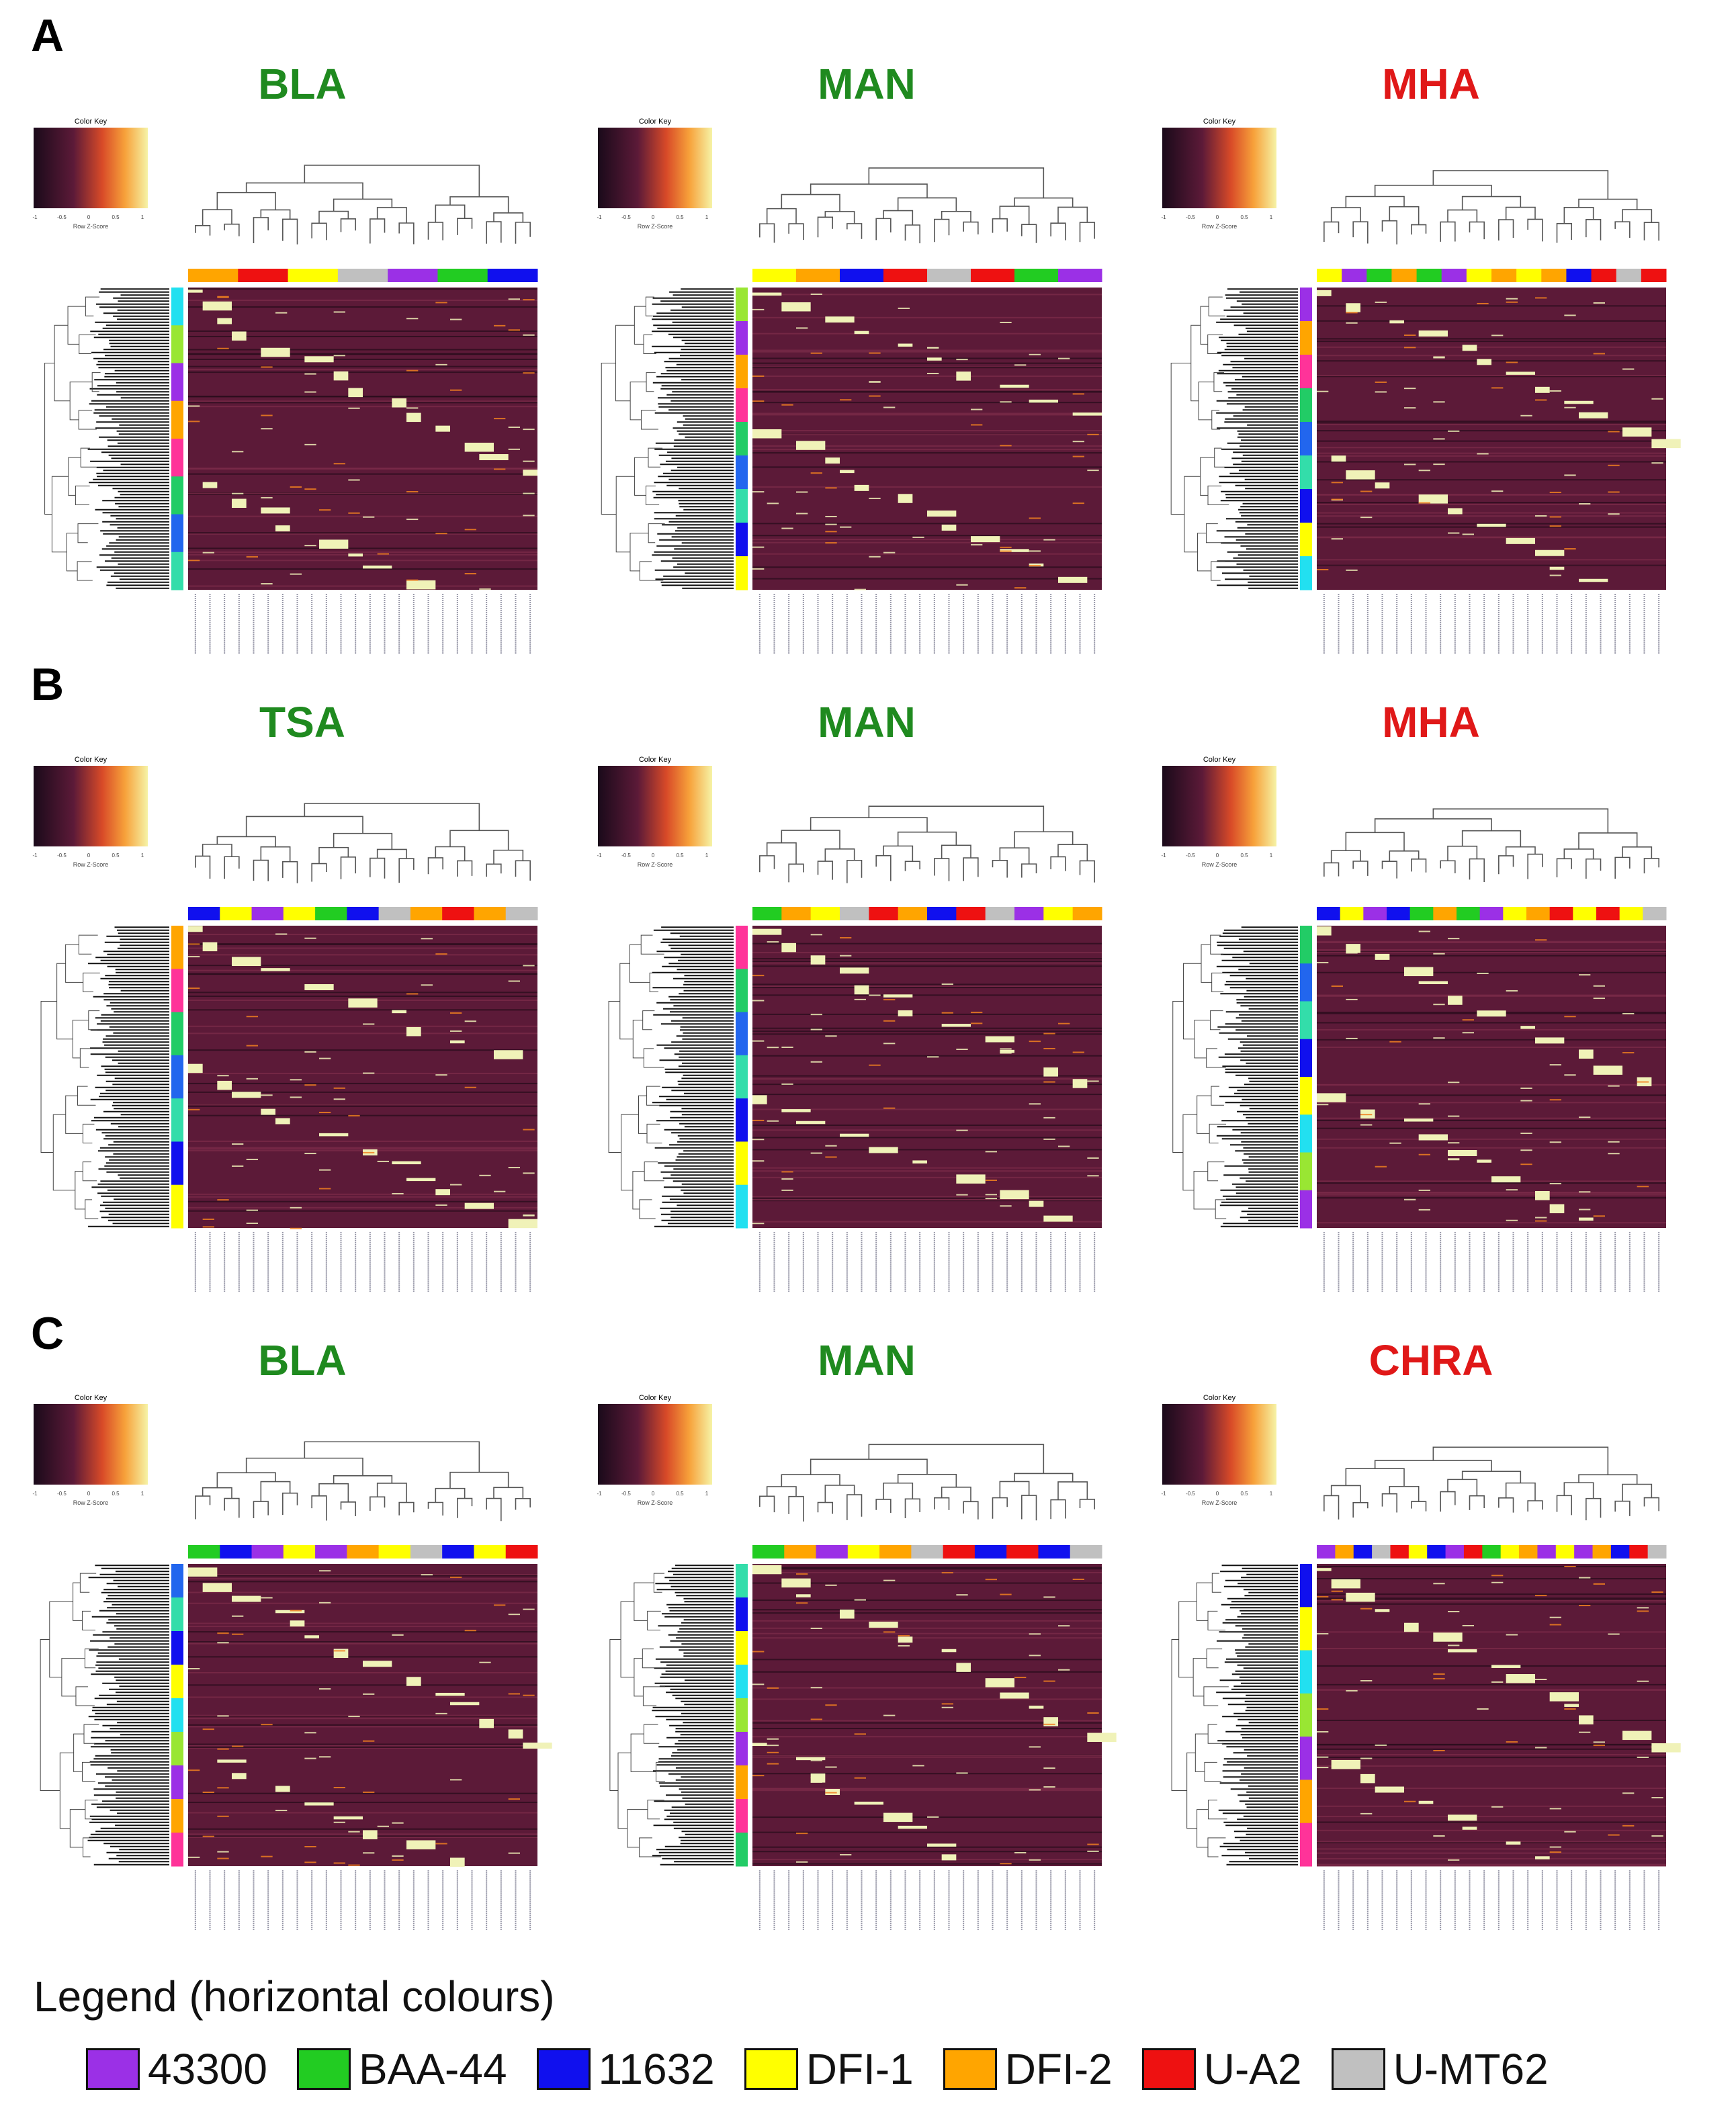 The width and height of the screenshot is (1736, 2106). What do you see at coordinates (48, 1333) in the screenshot?
I see `panel-letter-c: C` at bounding box center [48, 1333].